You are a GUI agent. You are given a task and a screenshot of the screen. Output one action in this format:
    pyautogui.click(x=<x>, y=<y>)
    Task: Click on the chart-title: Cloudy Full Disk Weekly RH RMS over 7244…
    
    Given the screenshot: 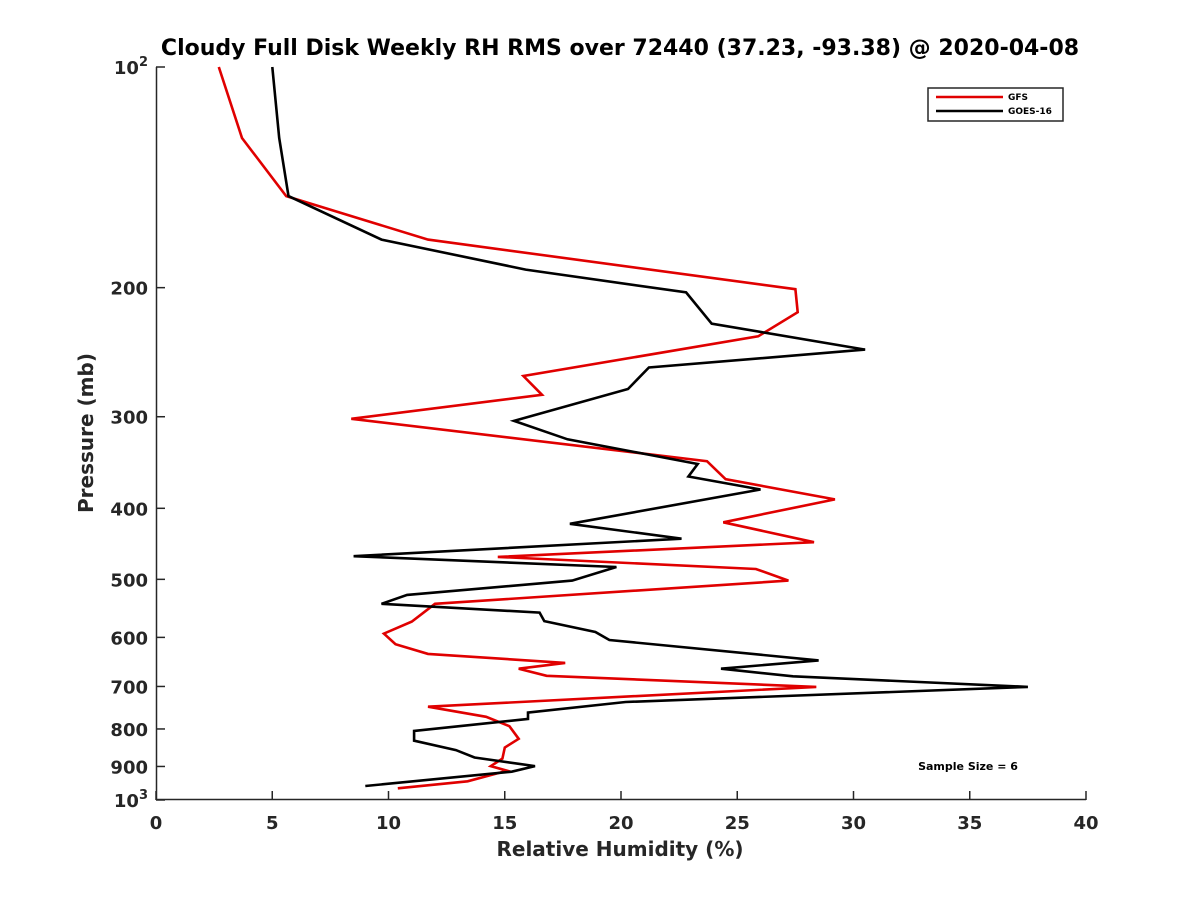 What is the action you would take?
    pyautogui.click(x=620, y=48)
    